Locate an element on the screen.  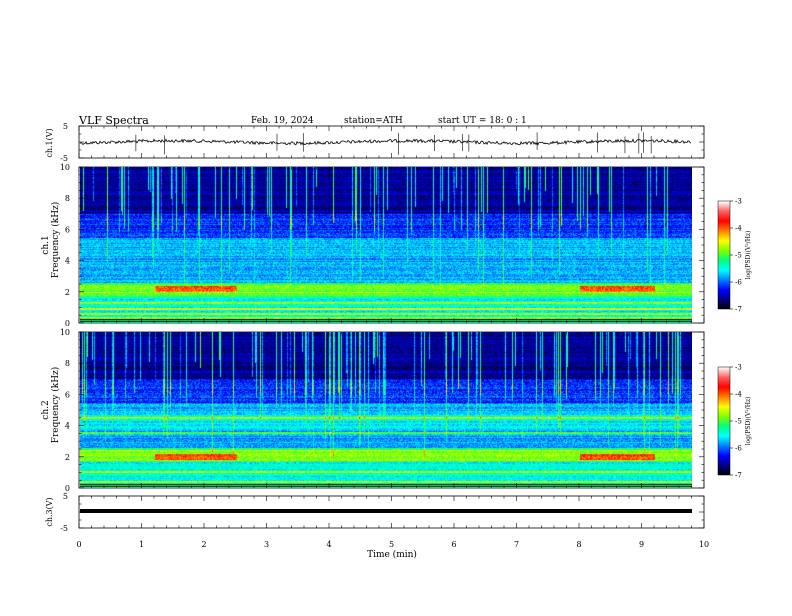
ch3-waveform-panel: 5 -5 ch.3(V) is located at coordinates (375, 512).